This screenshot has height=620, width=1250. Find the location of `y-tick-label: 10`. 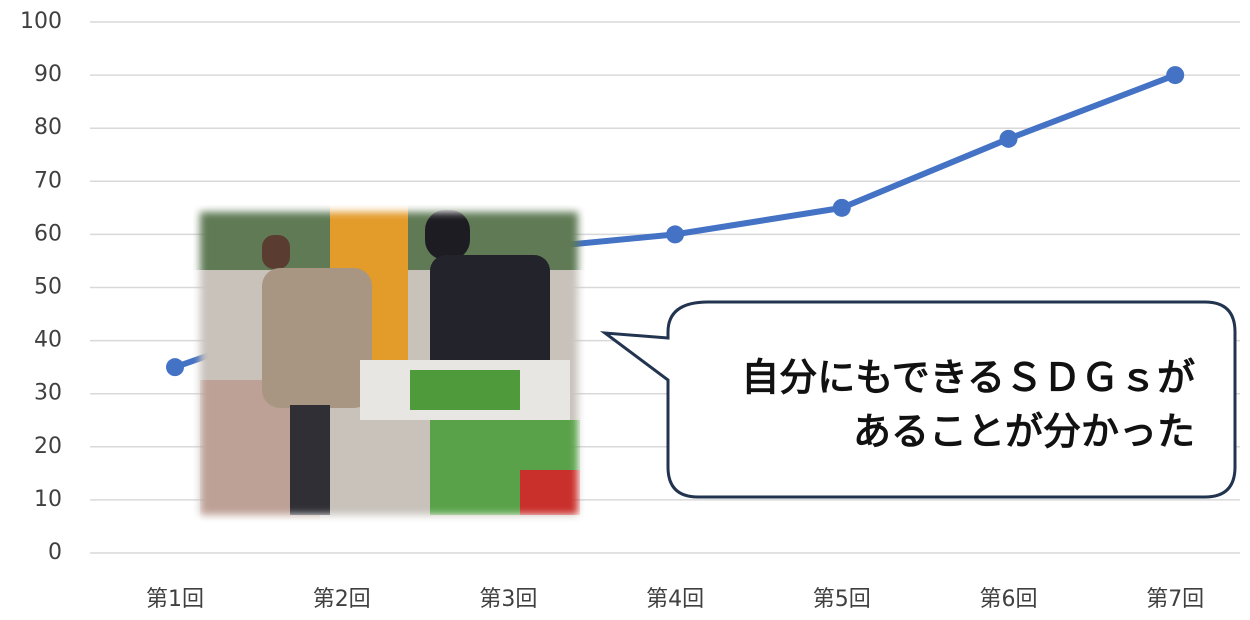

y-tick-label: 10 is located at coordinates (48, 499).